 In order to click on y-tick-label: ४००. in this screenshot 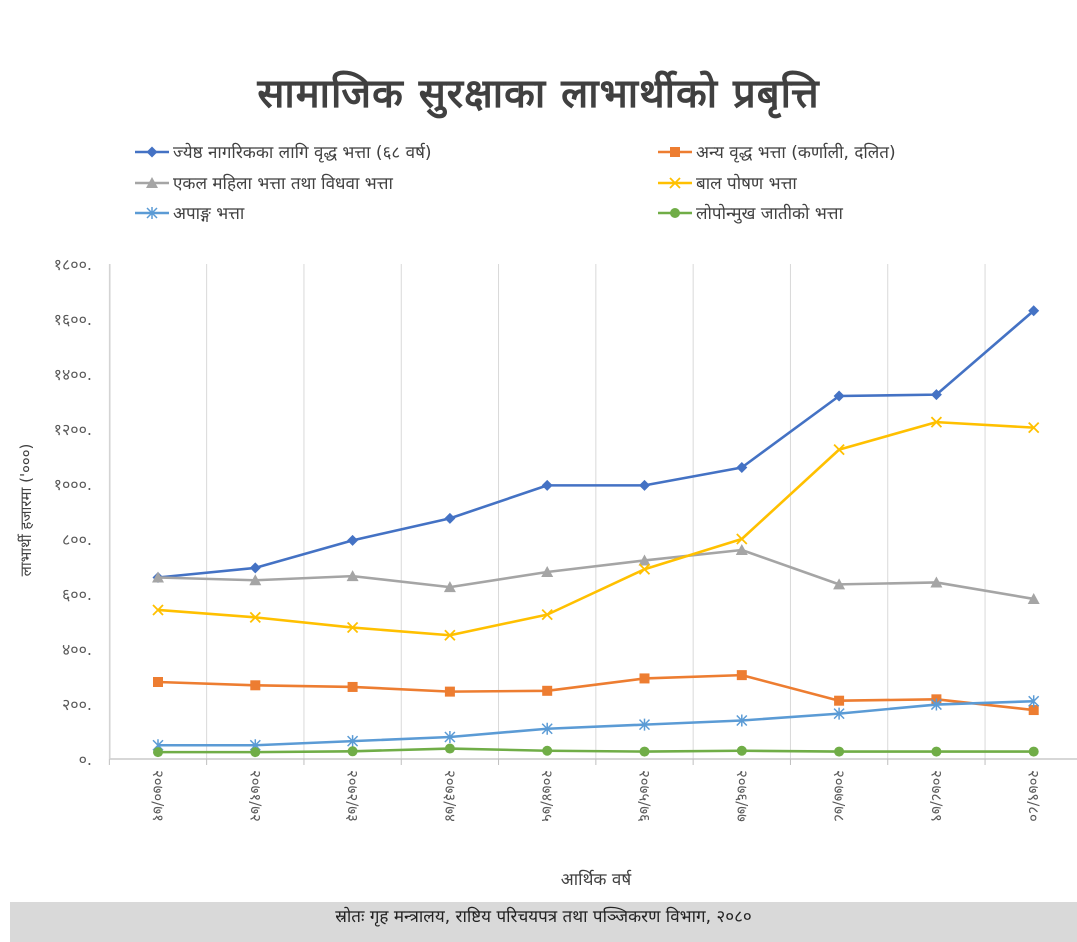, I will do `click(77, 649)`.